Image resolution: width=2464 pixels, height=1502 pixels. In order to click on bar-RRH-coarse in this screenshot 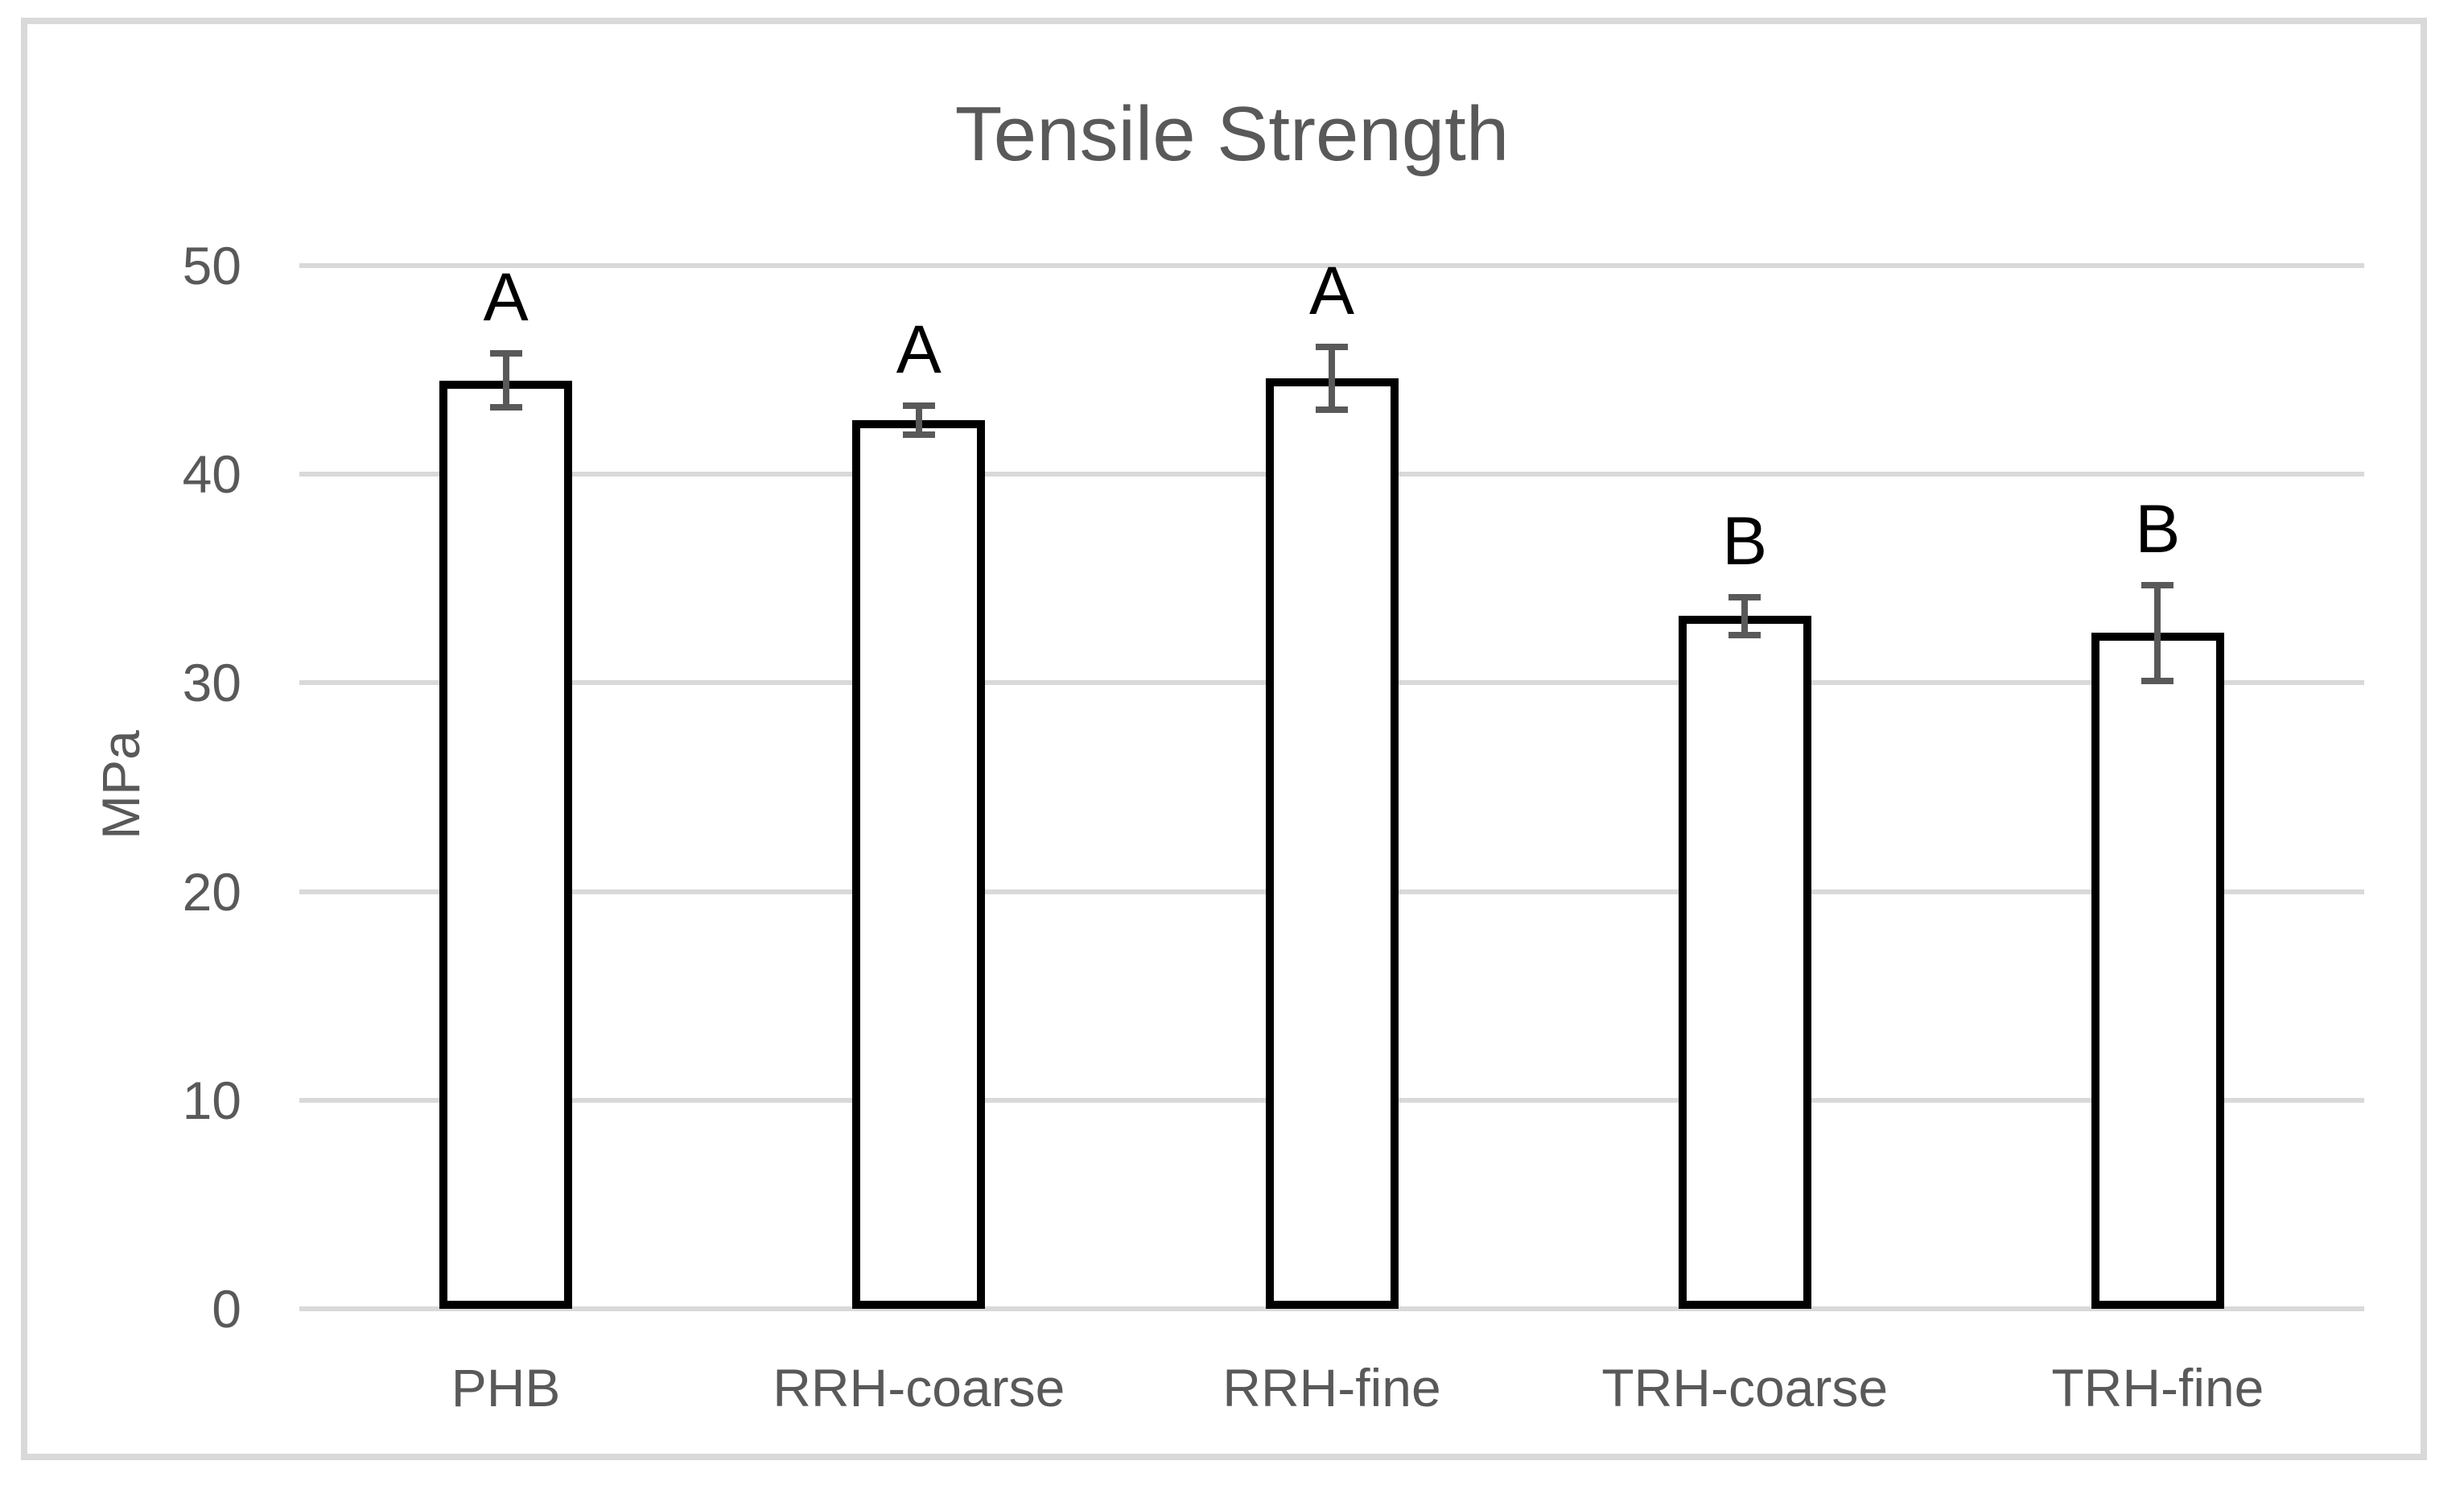, I will do `click(919, 864)`.